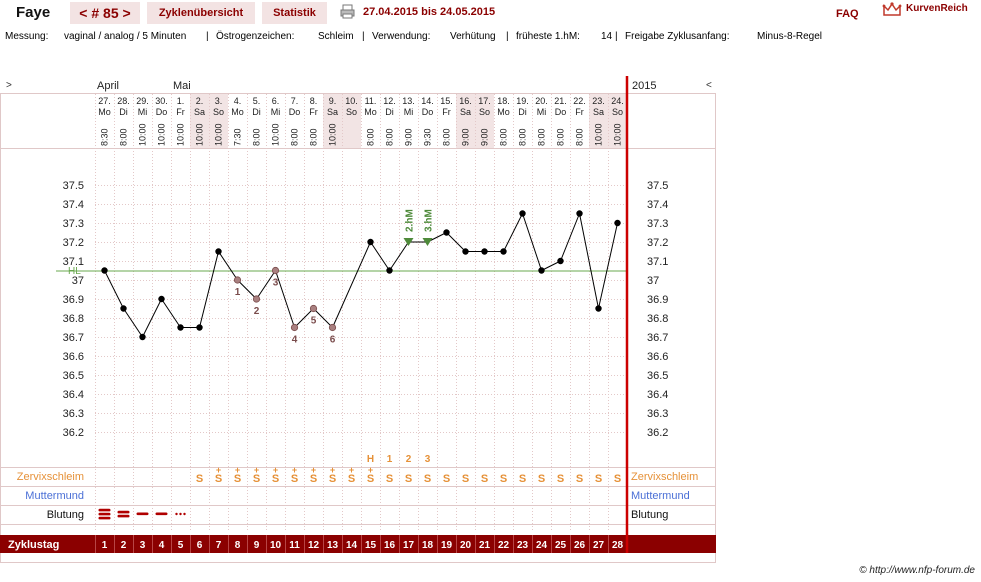 The width and height of the screenshot is (981, 582). Describe the element at coordinates (428, 545) in the screenshot. I see `cycle-day-number: 18` at that location.